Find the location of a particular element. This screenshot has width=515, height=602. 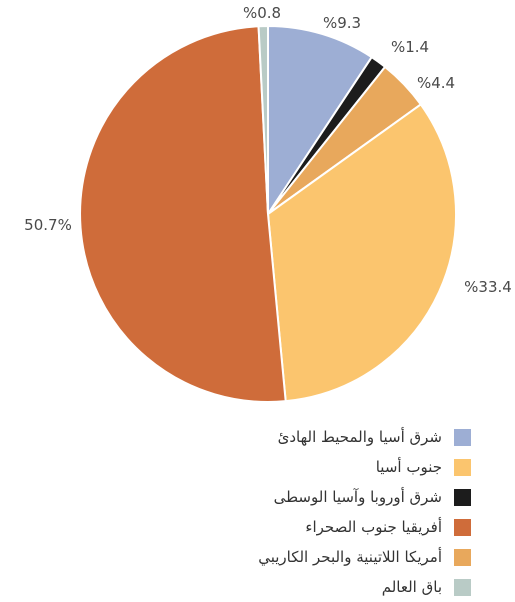

legend-item-south-asia: جنوب أسيا is located at coordinates (321, 467).